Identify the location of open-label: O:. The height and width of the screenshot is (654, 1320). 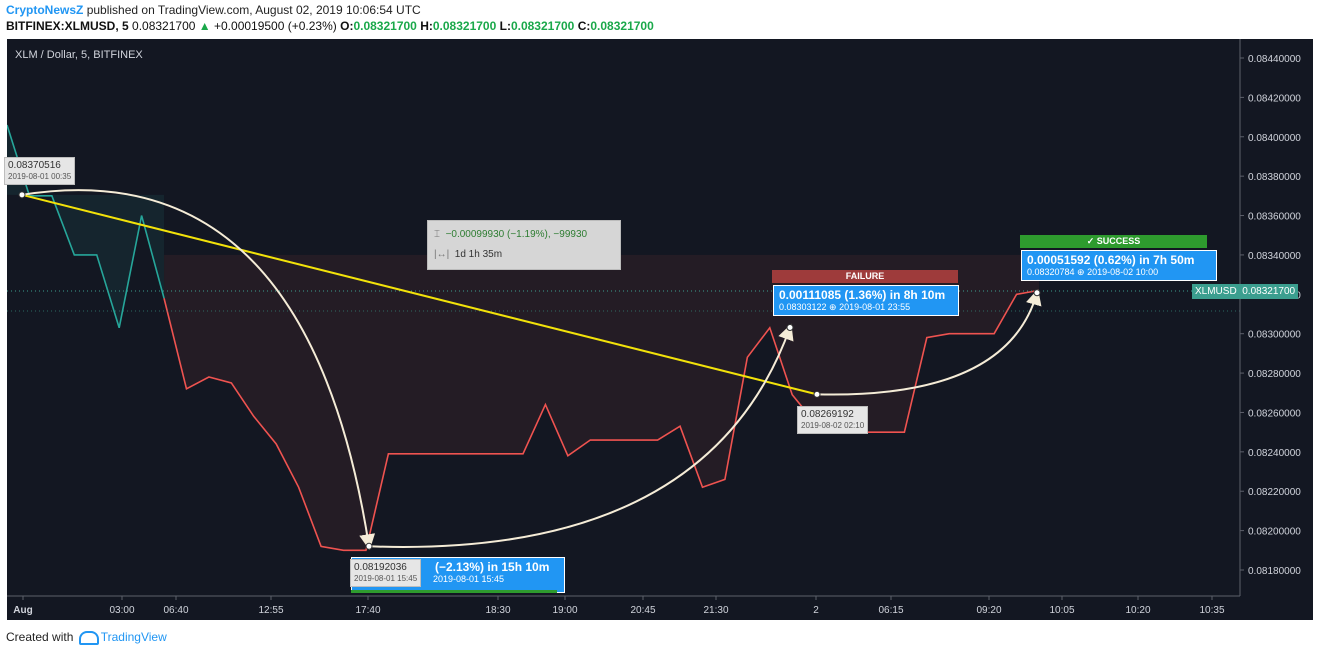
(347, 26).